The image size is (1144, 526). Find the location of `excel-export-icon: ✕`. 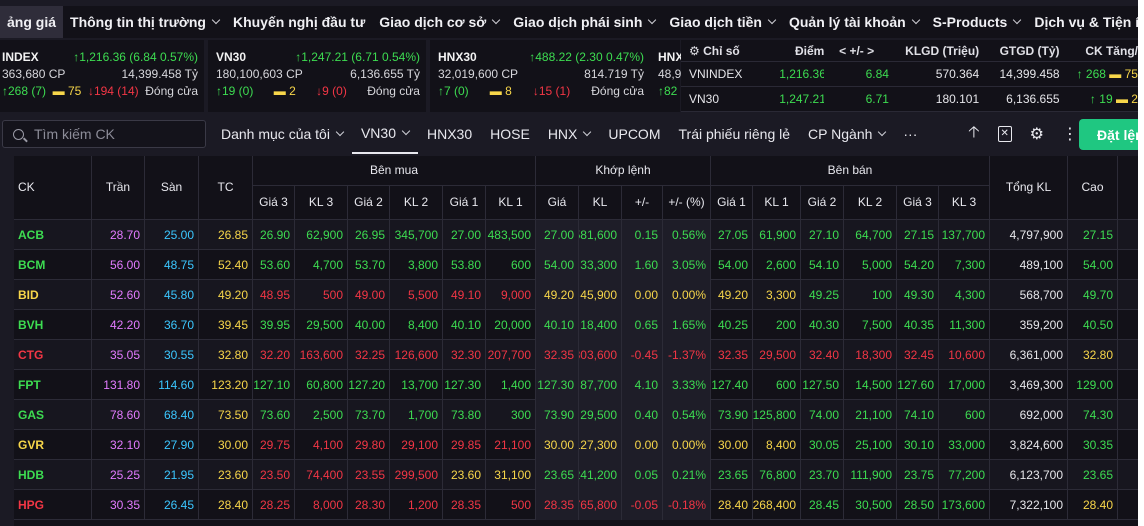

excel-export-icon: ✕ is located at coordinates (1004, 134).